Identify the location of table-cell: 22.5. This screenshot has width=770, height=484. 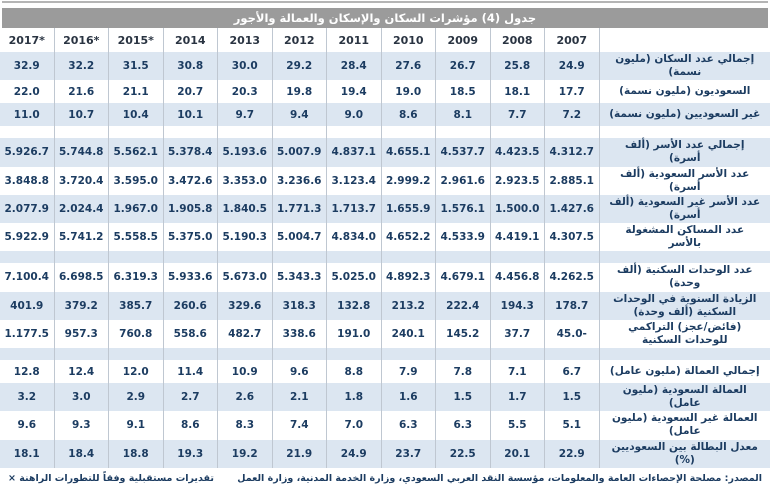
(463, 454).